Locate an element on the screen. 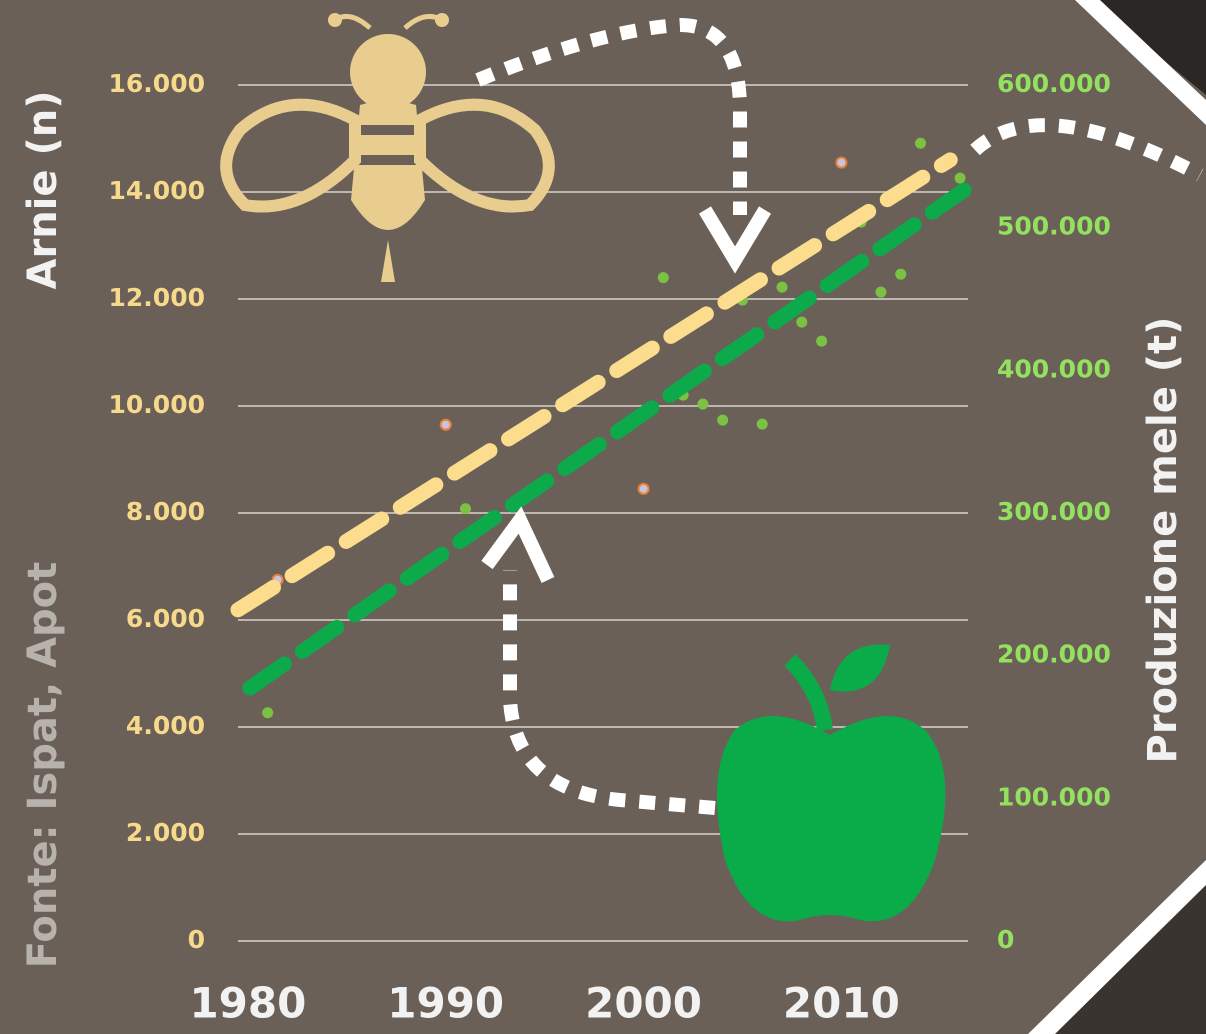 The image size is (1206, 1034). y-axis-title: Arnie (n) is located at coordinates (43, 190).